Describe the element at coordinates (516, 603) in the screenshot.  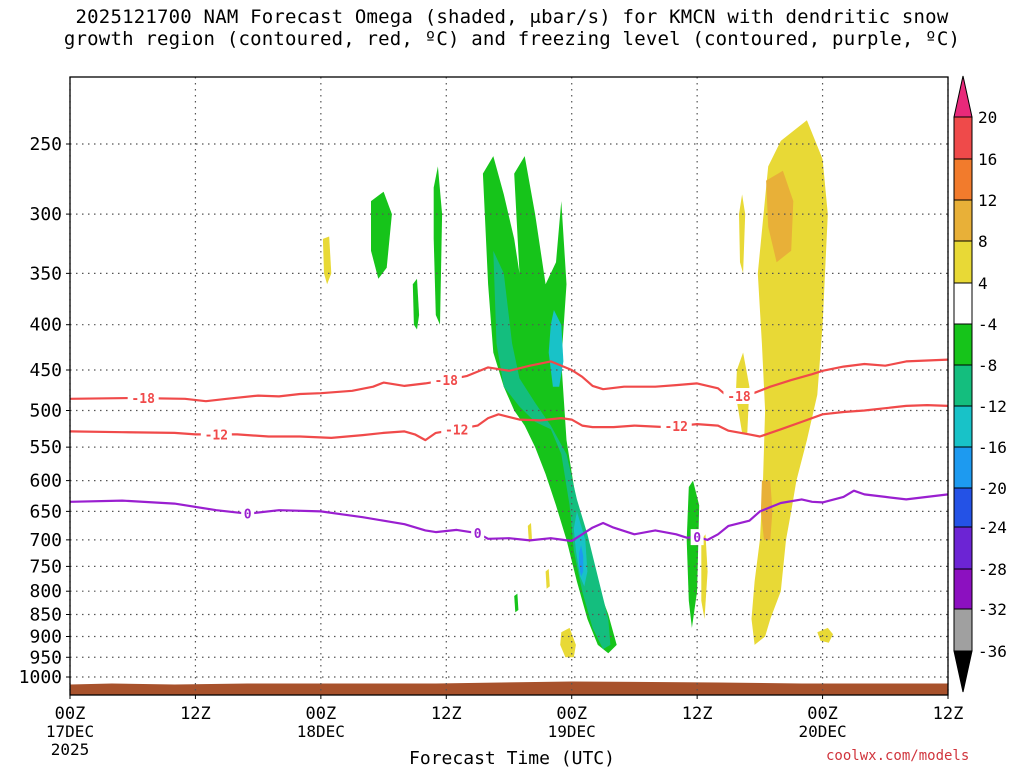
I see `omega-region-green-speck` at that location.